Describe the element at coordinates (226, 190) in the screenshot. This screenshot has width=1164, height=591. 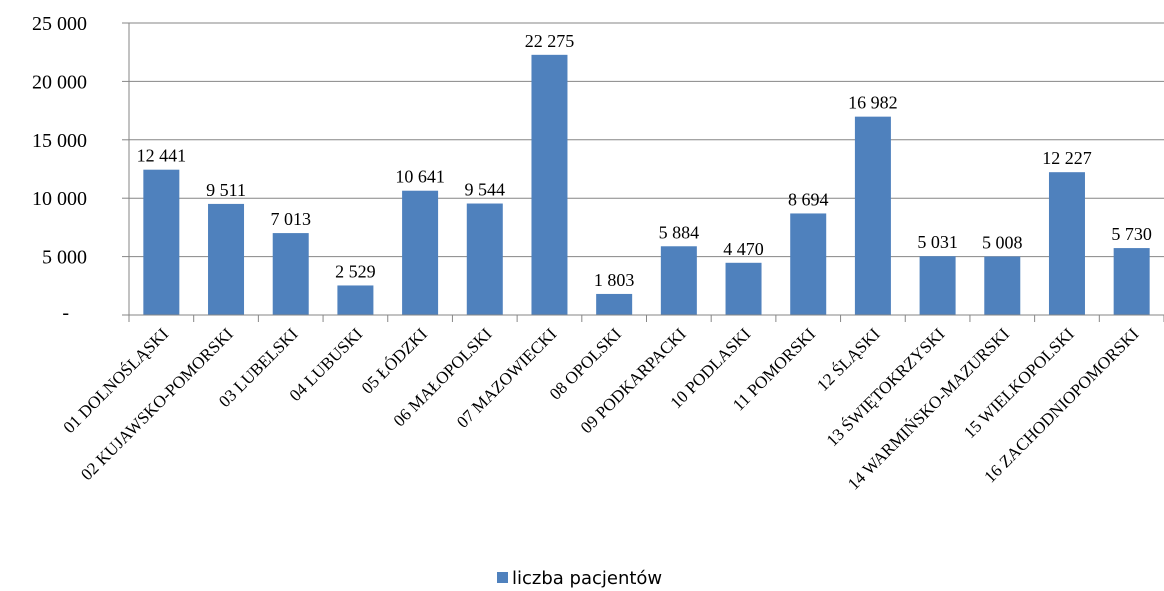
I see `data-label: 9 511` at that location.